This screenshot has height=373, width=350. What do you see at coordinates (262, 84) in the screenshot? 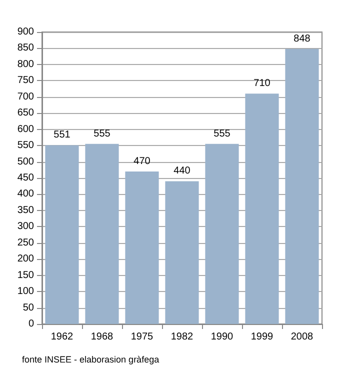
I see `data-label: 710` at bounding box center [262, 84].